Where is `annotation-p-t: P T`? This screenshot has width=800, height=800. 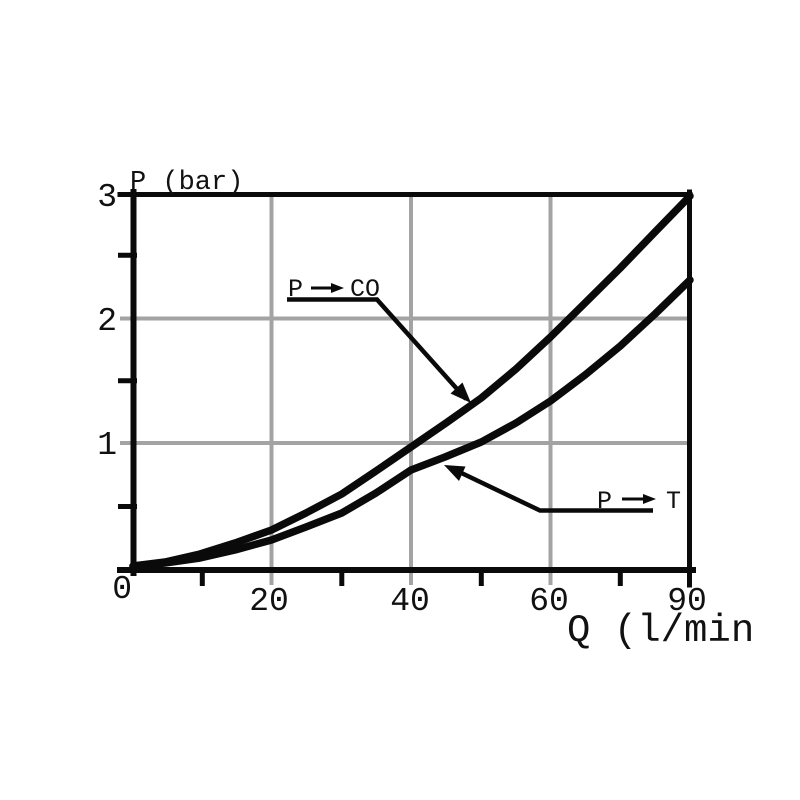
annotation-p-t: P T is located at coordinates (562, 490).